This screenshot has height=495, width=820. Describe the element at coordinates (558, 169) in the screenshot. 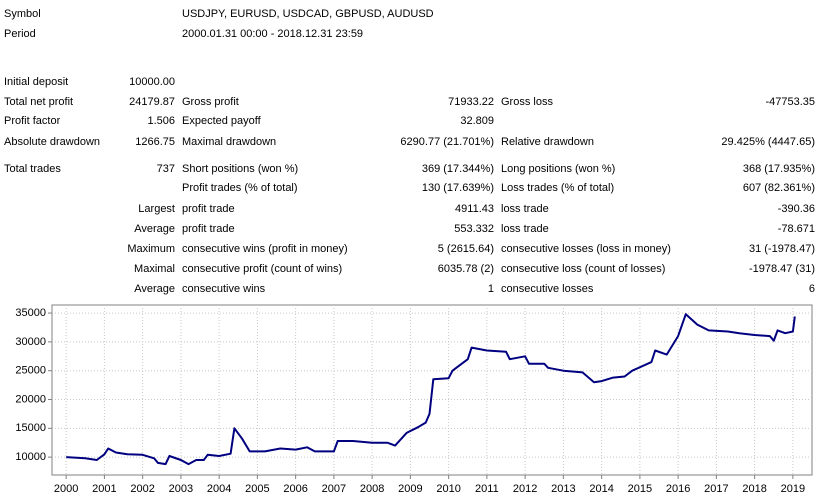

I see `stat-label: Long positions (won %)` at that location.